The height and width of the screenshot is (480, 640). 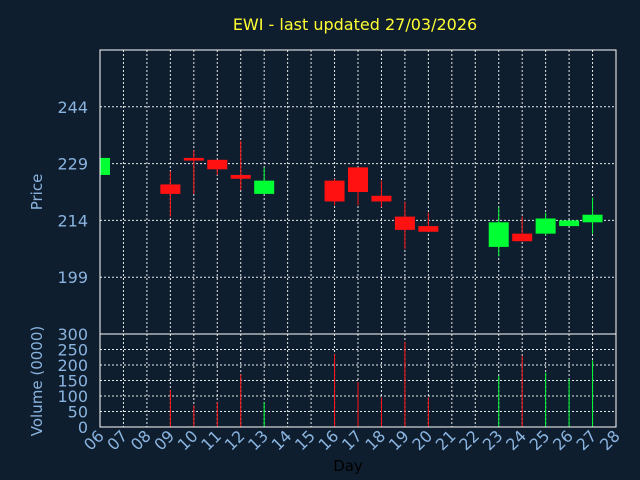 What do you see at coordinates (37, 192) in the screenshot?
I see `price-axis-label: Price` at bounding box center [37, 192].